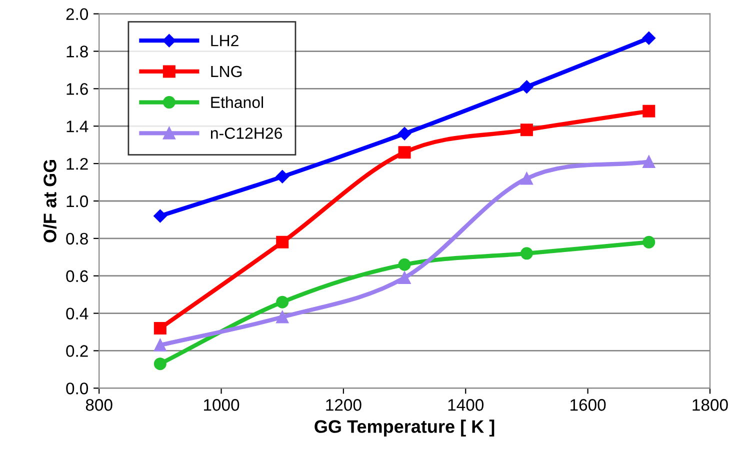 The height and width of the screenshot is (461, 745). Describe the element at coordinates (77, 14) in the screenshot. I see `y-tick-label: 2.0` at that location.